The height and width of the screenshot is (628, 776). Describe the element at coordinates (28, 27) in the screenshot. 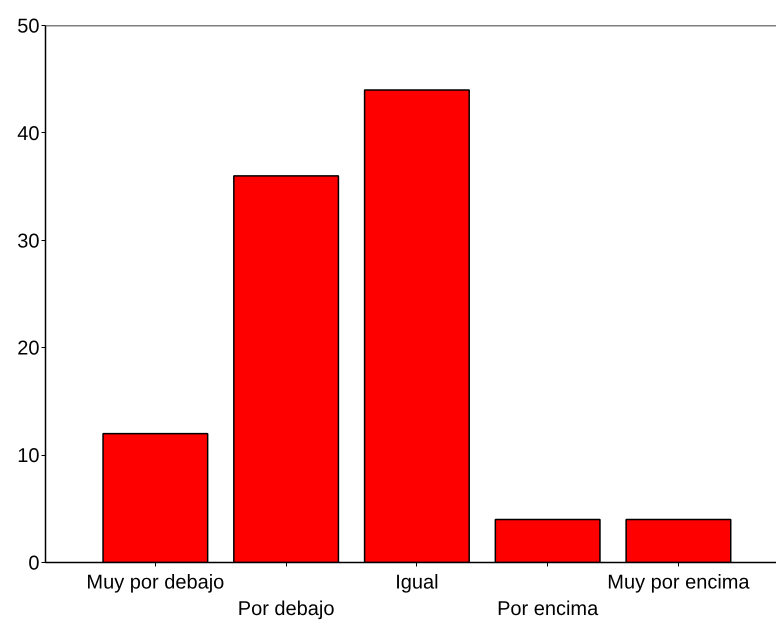

I see `y-tick-label: 50` at that location.